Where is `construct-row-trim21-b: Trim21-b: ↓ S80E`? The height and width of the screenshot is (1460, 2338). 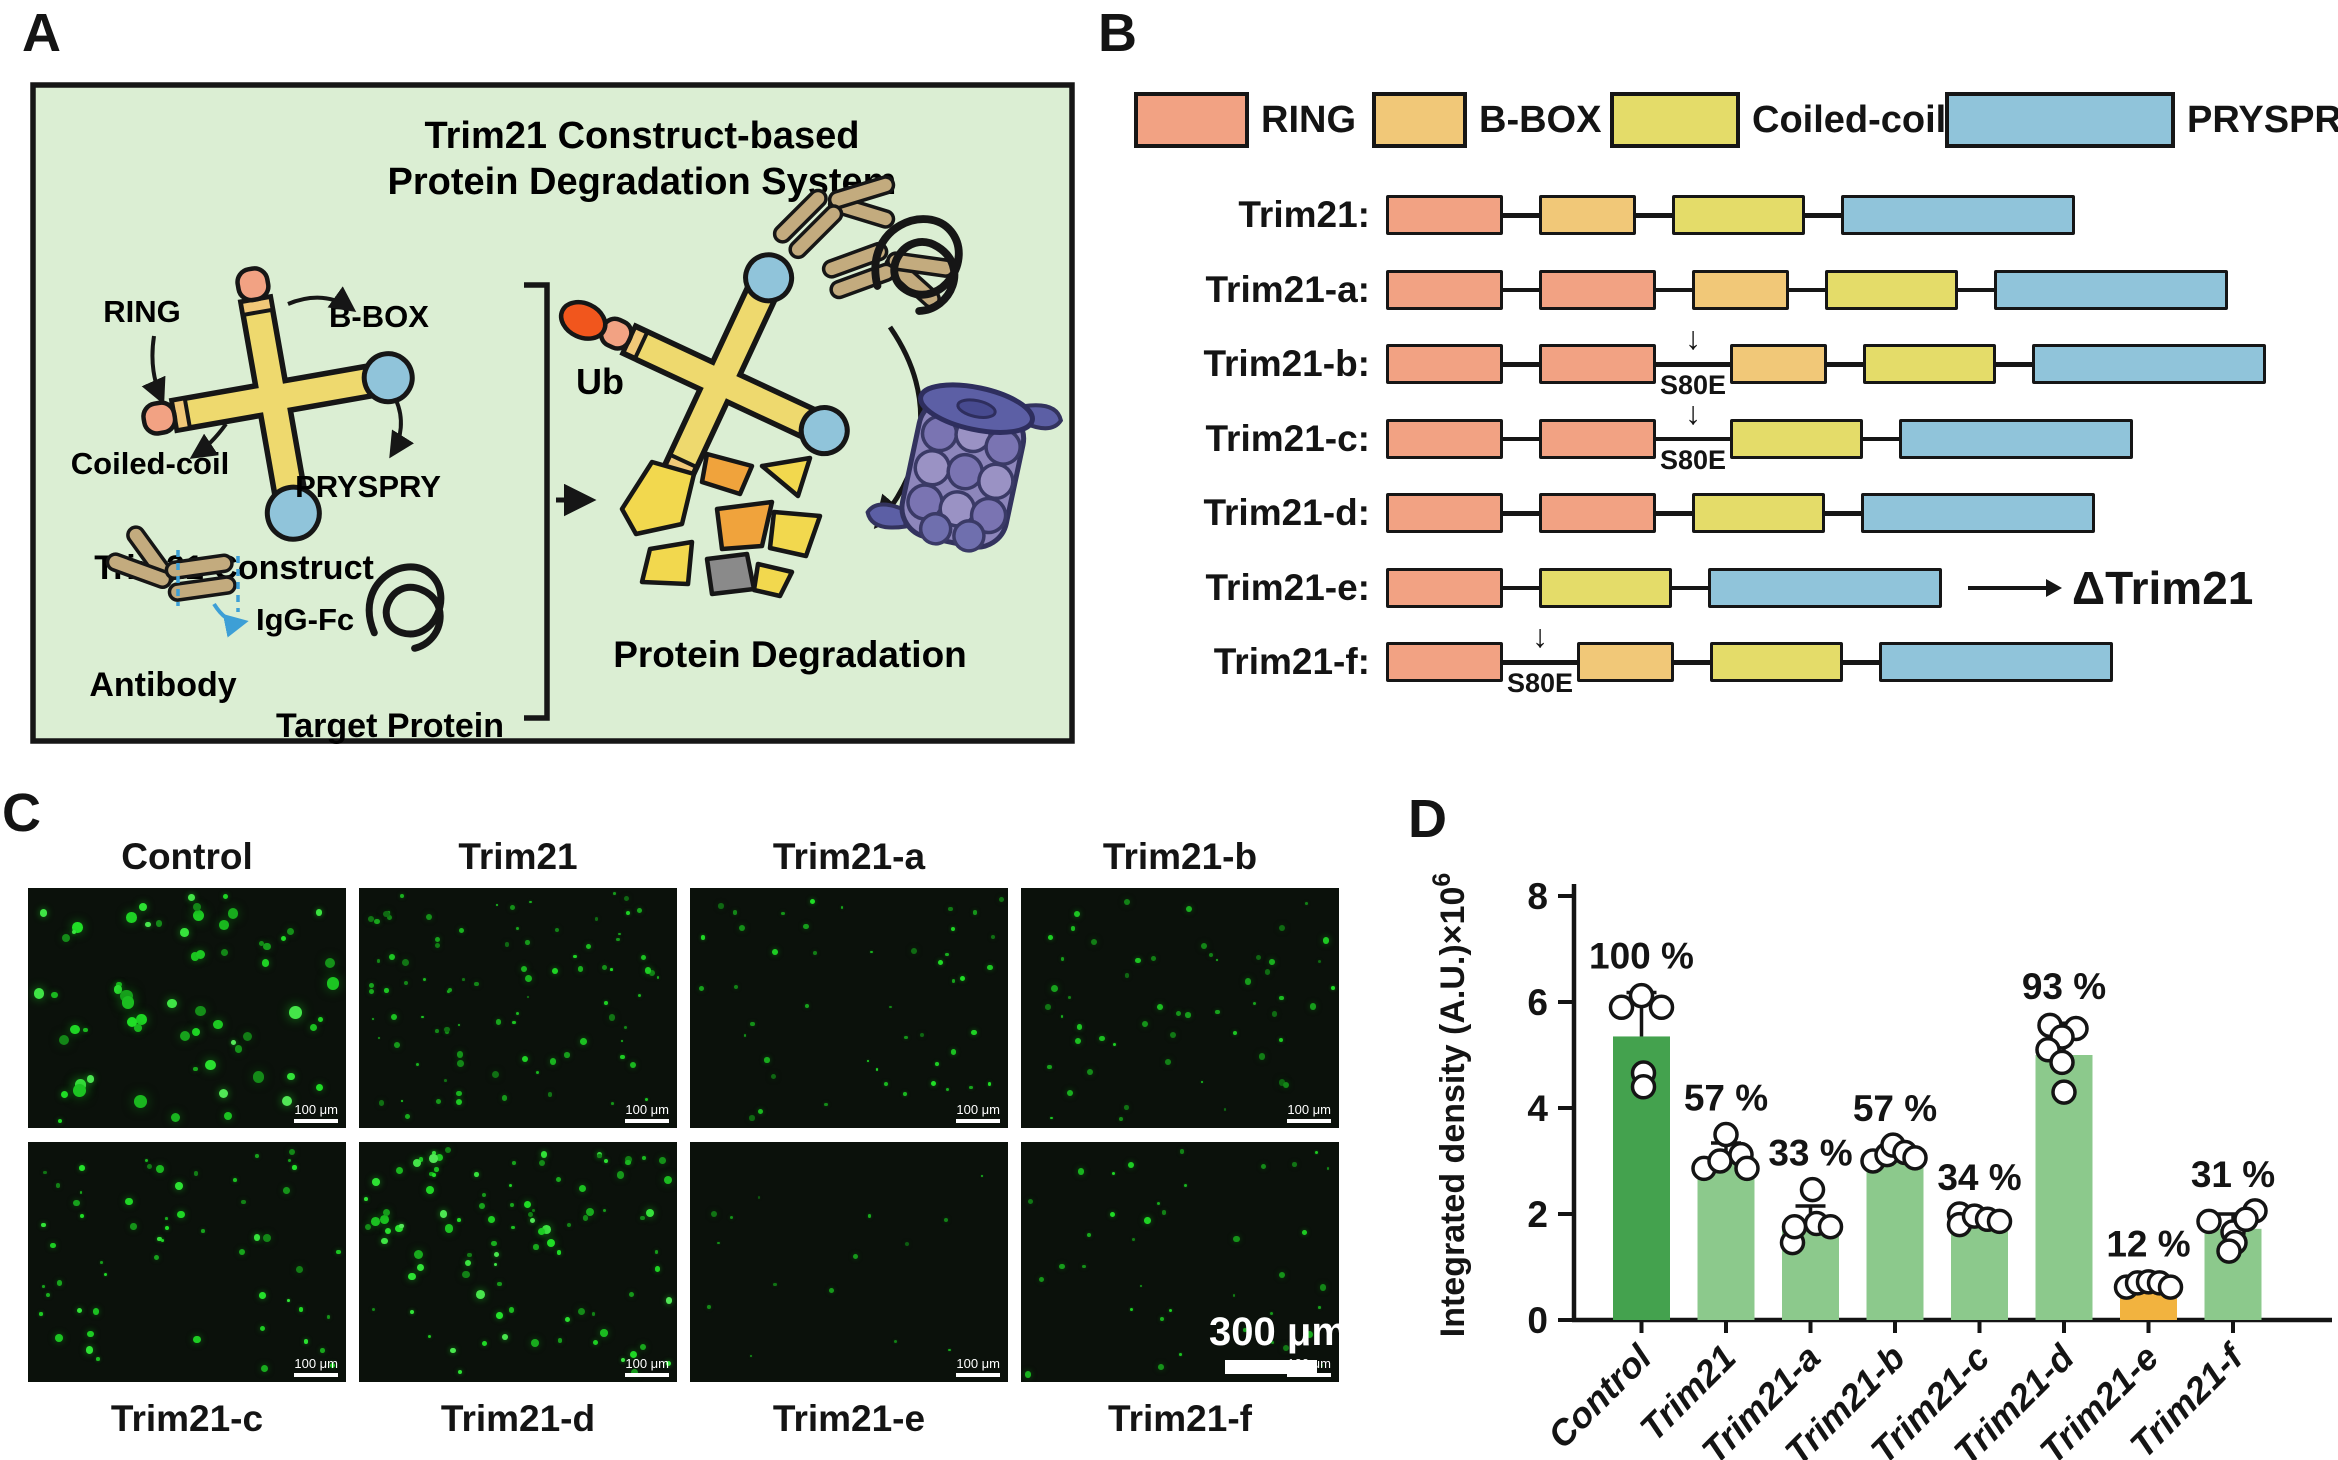 construct-row-trim21-b: Trim21-b: ↓ S80E is located at coordinates (1725, 362).